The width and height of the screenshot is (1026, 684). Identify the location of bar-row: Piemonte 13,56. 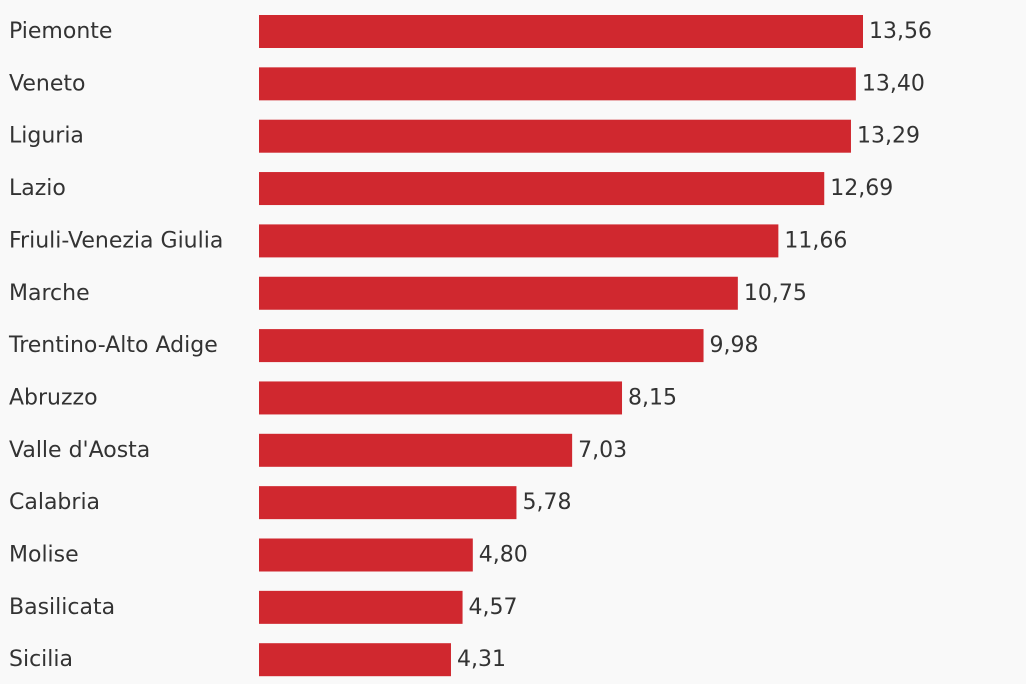
(470, 31).